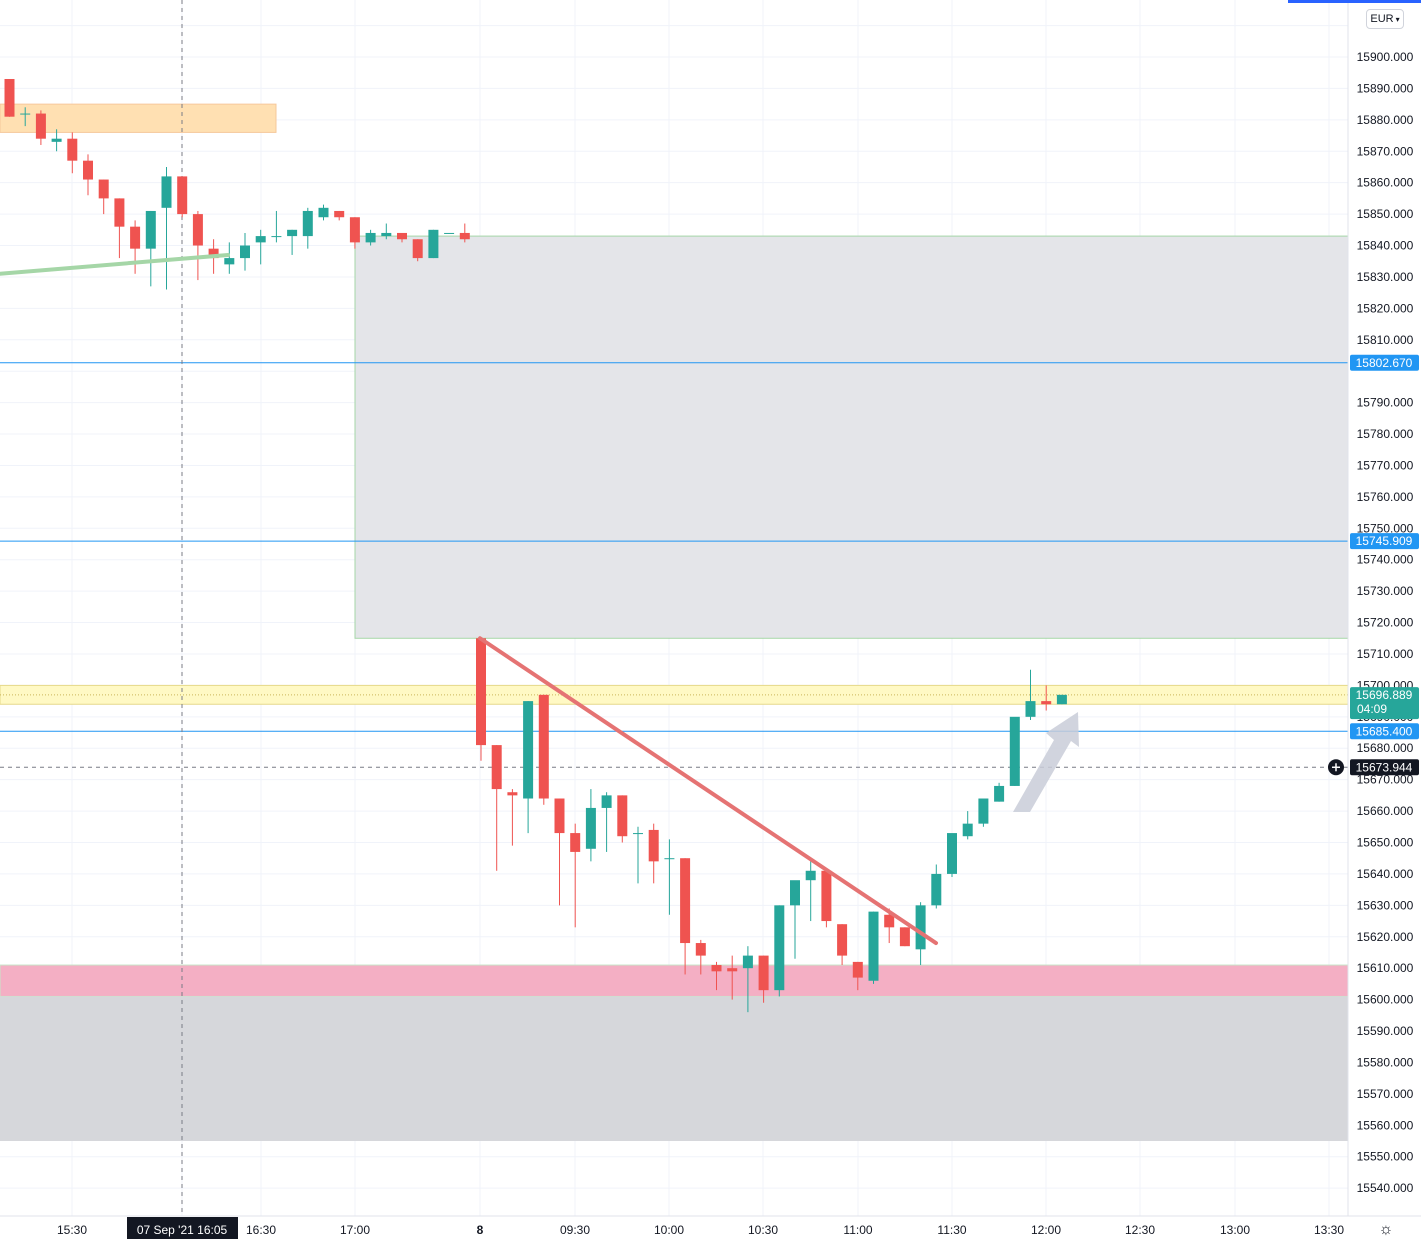 This screenshot has width=1421, height=1247. What do you see at coordinates (115, 264) in the screenshot?
I see `green-trendline` at bounding box center [115, 264].